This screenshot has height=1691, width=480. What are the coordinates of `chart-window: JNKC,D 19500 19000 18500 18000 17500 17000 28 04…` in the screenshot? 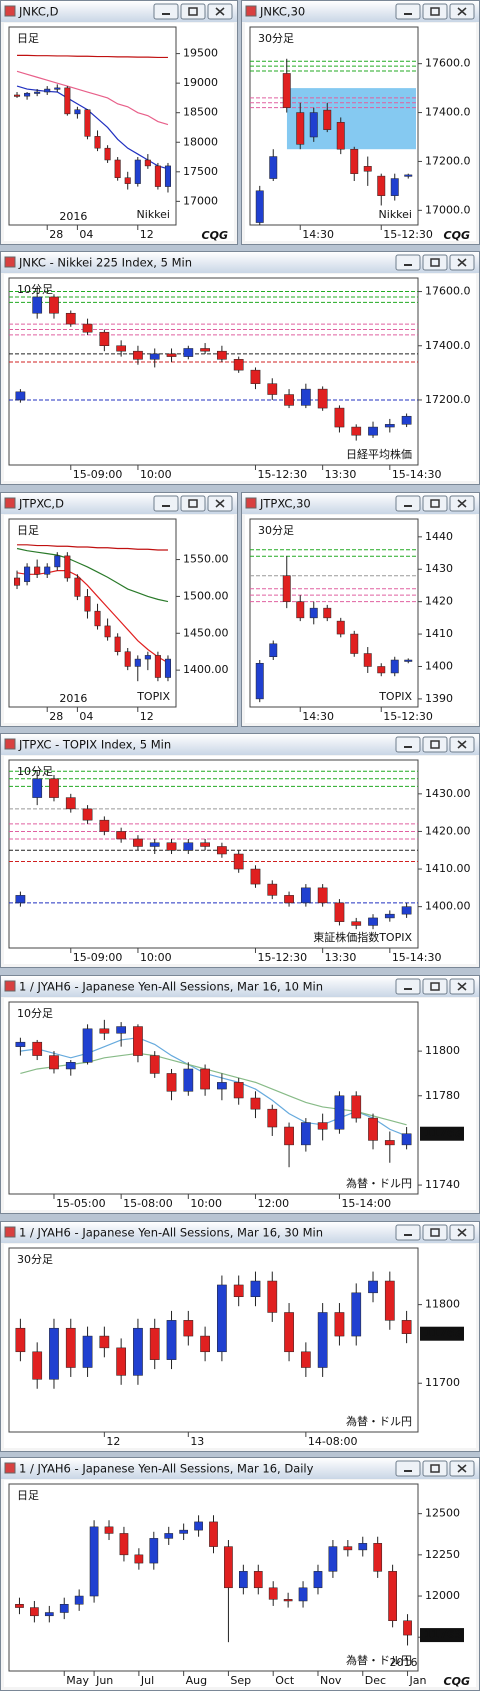 It's located at (119, 122).